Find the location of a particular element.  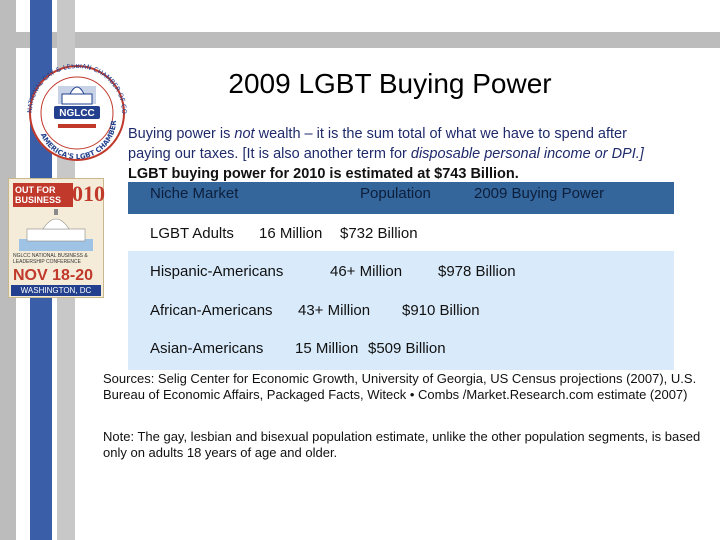

row4-power: $509 Billion is located at coordinates (407, 348).